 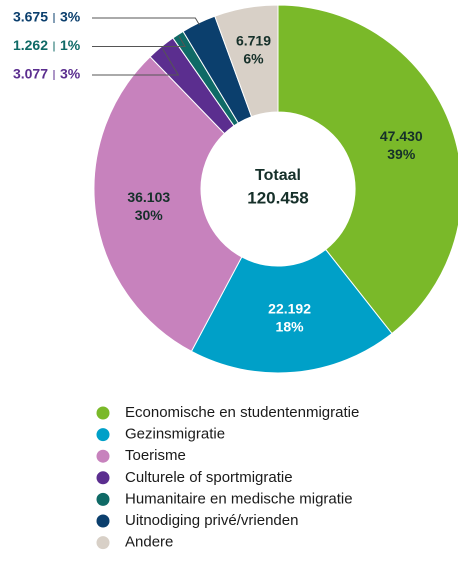 What do you see at coordinates (239, 498) in the screenshot?
I see `legend-label: Humanitaire en medische migratie` at bounding box center [239, 498].